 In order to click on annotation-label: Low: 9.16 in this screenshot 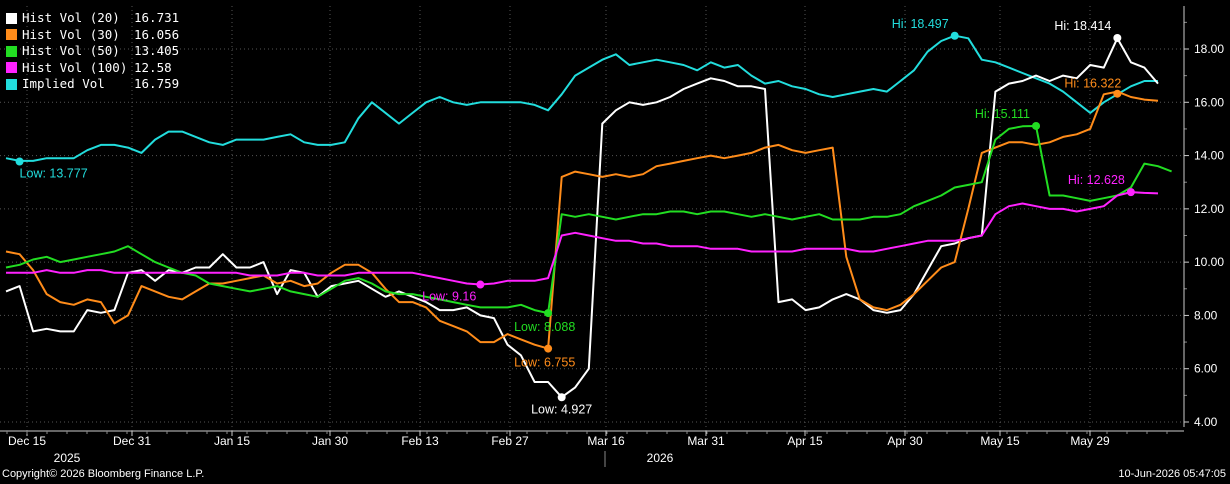, I will do `click(449, 297)`.